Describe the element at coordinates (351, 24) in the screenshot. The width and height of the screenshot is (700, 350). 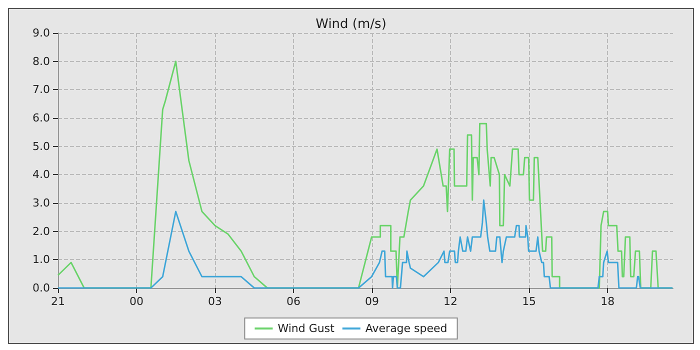
I see `chart-title: Wind (m/s)` at that location.